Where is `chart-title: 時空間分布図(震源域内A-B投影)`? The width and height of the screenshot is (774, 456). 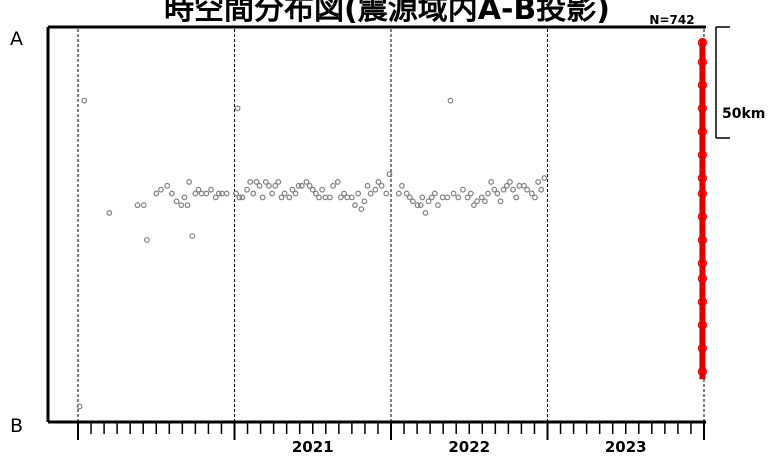 chart-title: 時空間分布図(震源域内A-B投影) is located at coordinates (387, 13).